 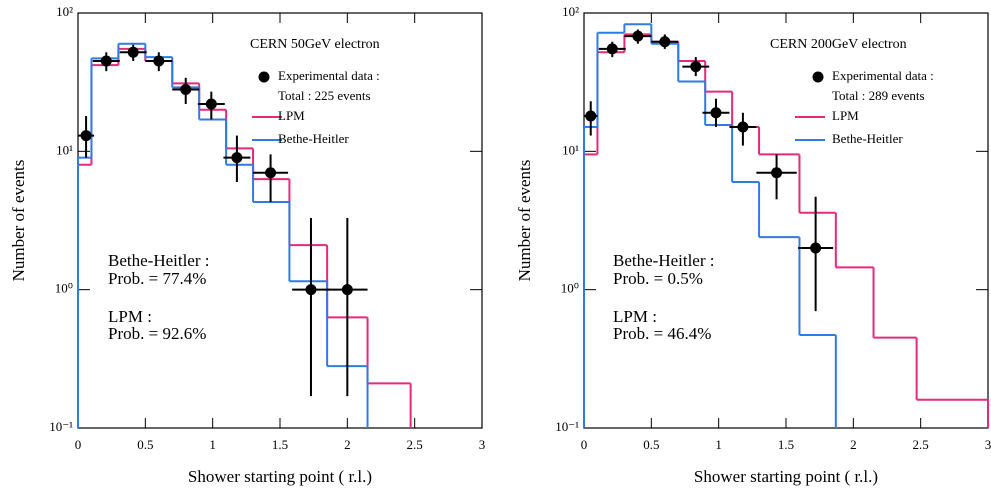 What do you see at coordinates (324, 95) in the screenshot?
I see `legend-note: Total : 225 events` at bounding box center [324, 95].